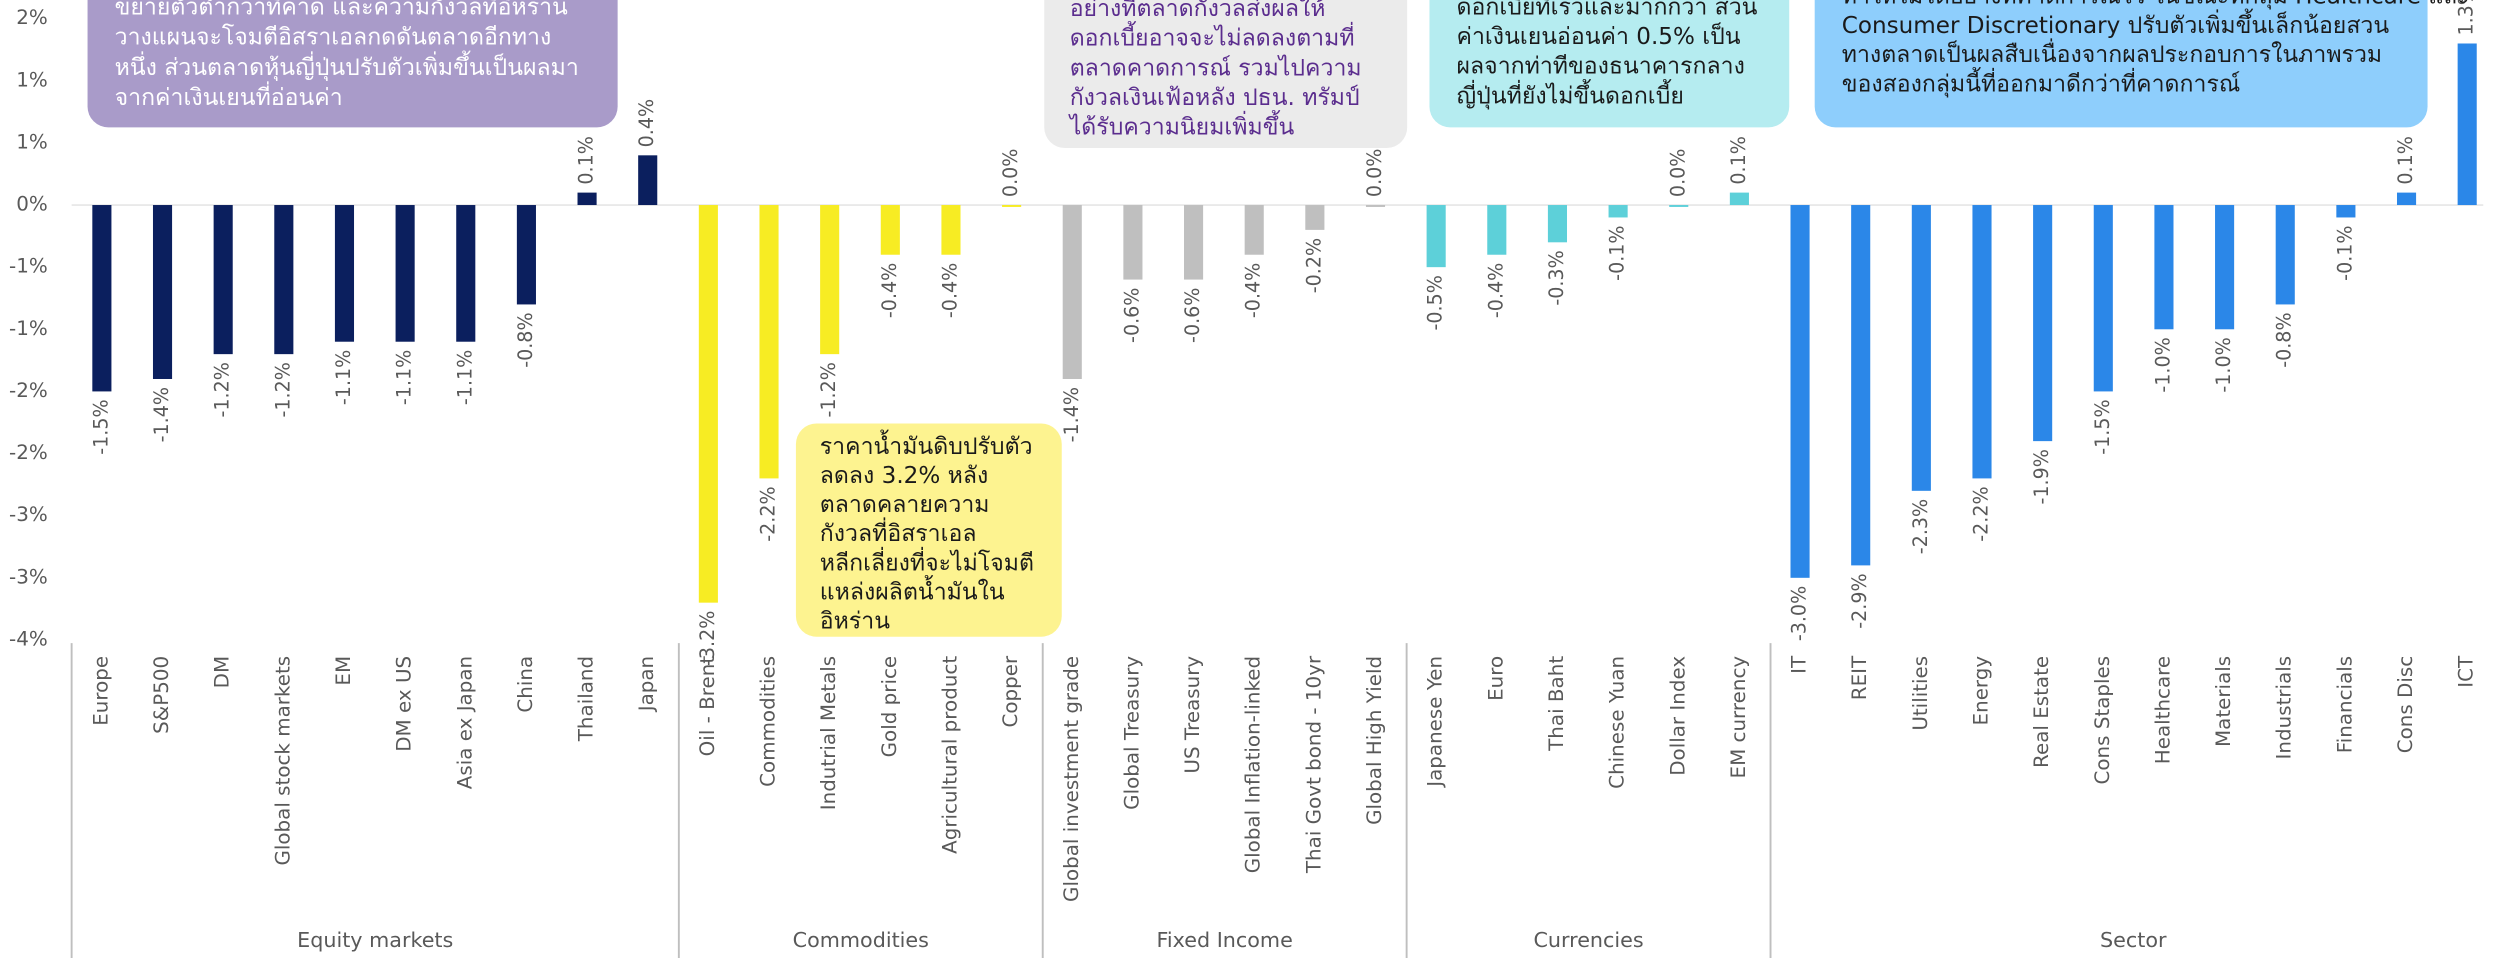 This screenshot has width=2496, height=958. I want to click on annotation-text: กังวลที่อิสราเอล, so click(898, 532).